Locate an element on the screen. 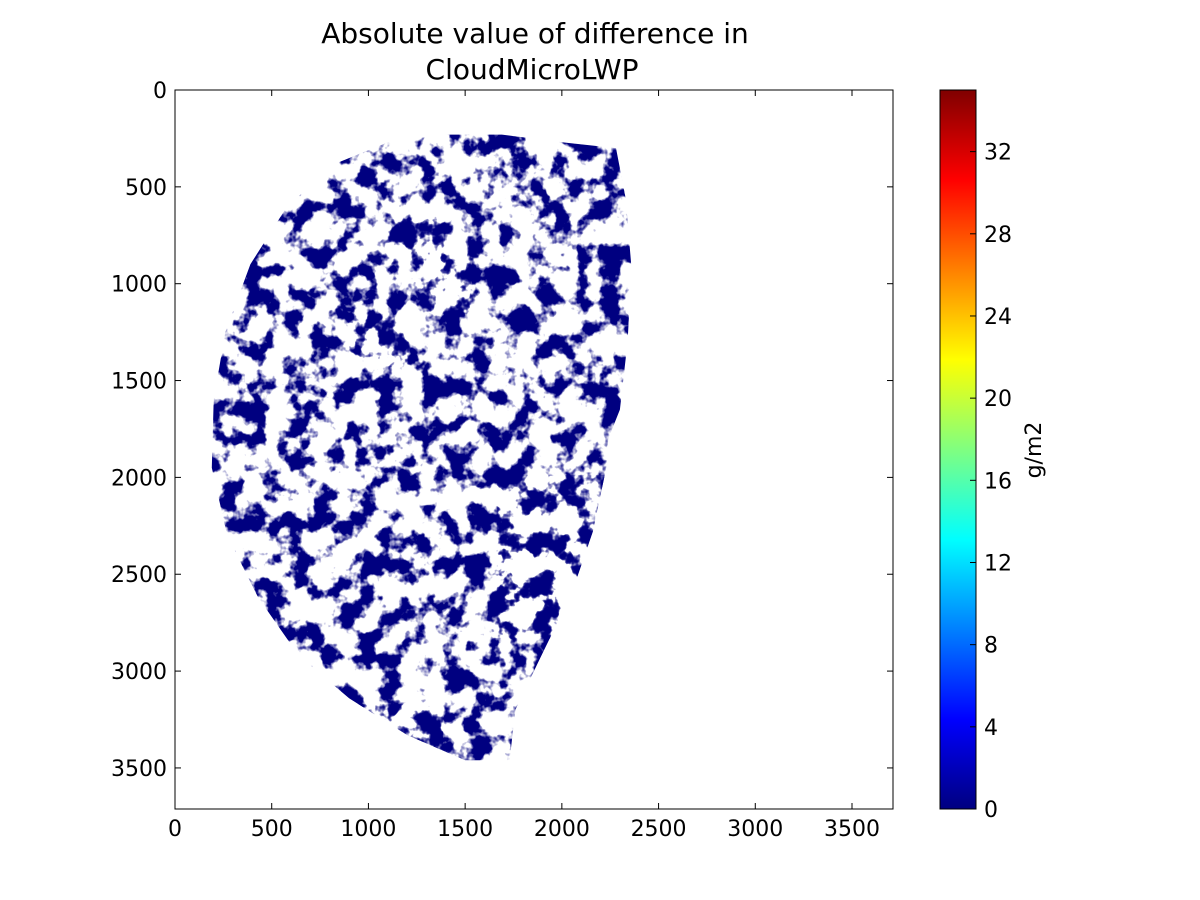  y-tick-label: 2500 is located at coordinates (139, 575).